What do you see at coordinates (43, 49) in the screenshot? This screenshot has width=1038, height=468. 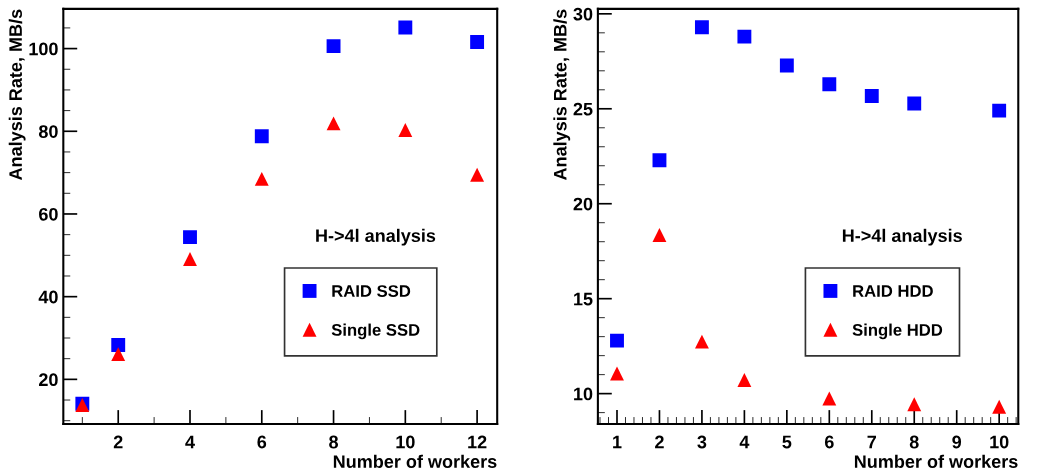 I see `y-tick-label: 100` at bounding box center [43, 49].